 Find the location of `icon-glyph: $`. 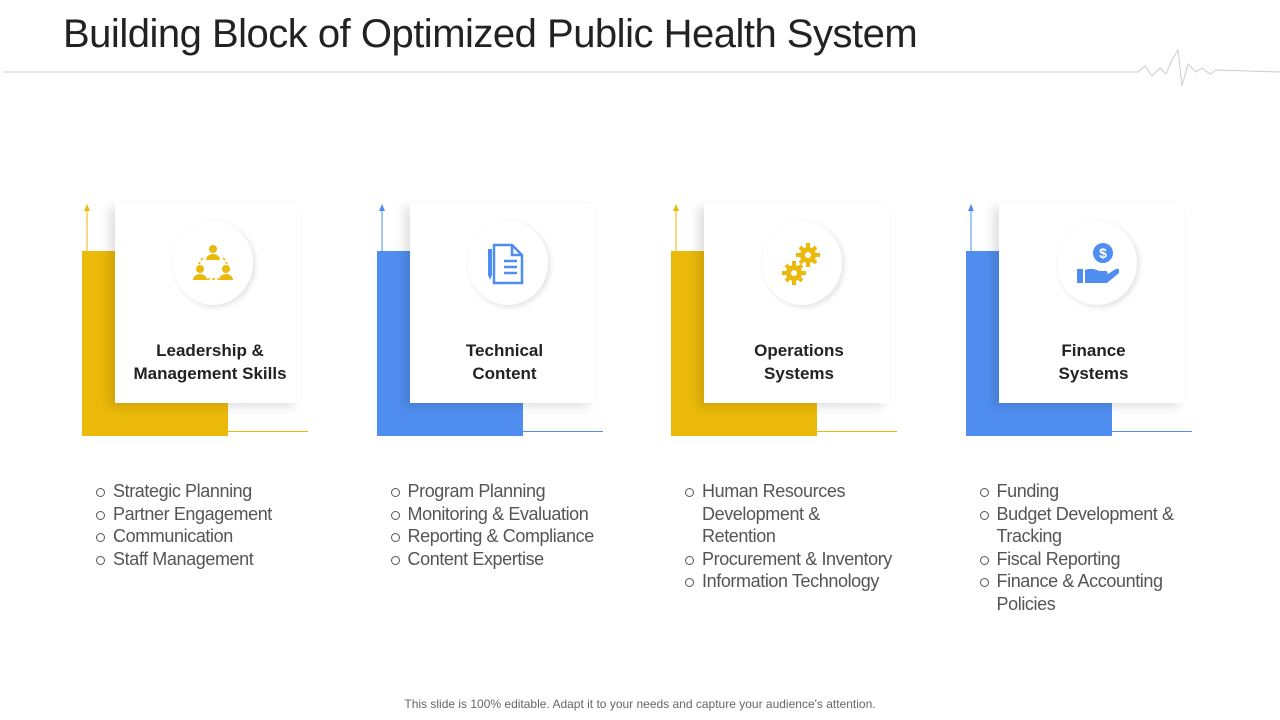

icon-glyph: $ is located at coordinates (1097, 263).